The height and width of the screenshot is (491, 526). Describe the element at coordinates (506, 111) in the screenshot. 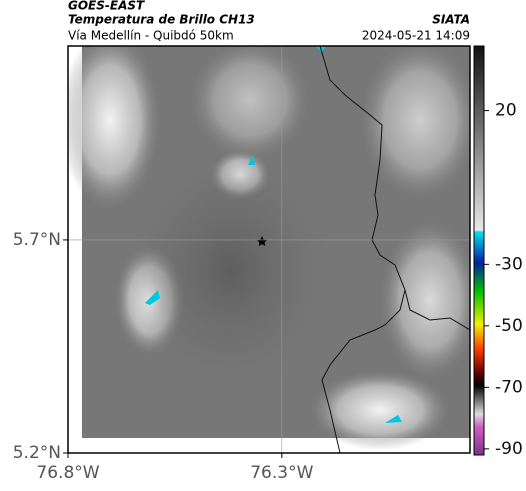

I see `colorbar-label: 20` at that location.